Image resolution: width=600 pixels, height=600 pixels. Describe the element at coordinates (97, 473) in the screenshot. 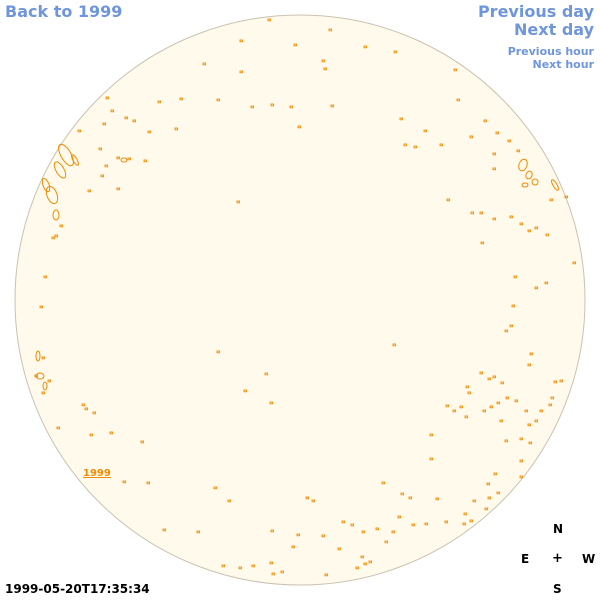

I see `year-link: 1999` at that location.